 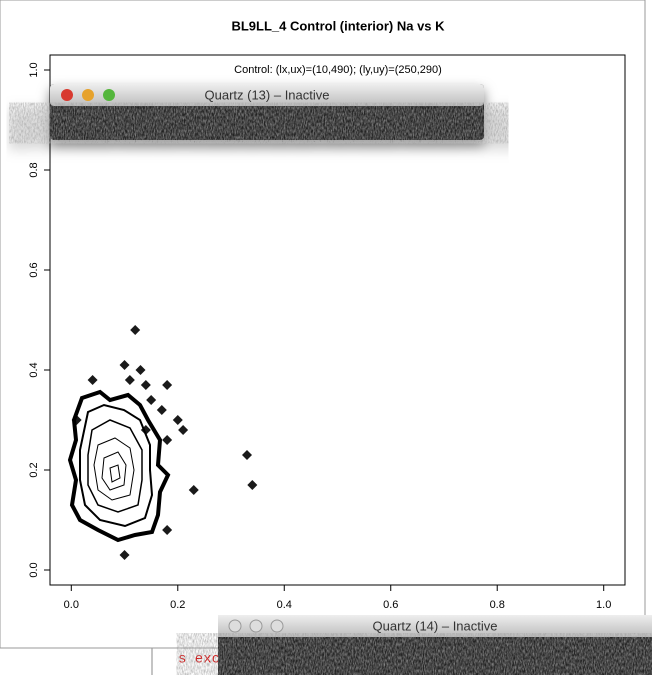 What do you see at coordinates (34, 569) in the screenshot?
I see `y-tick-label: 0.0` at bounding box center [34, 569].